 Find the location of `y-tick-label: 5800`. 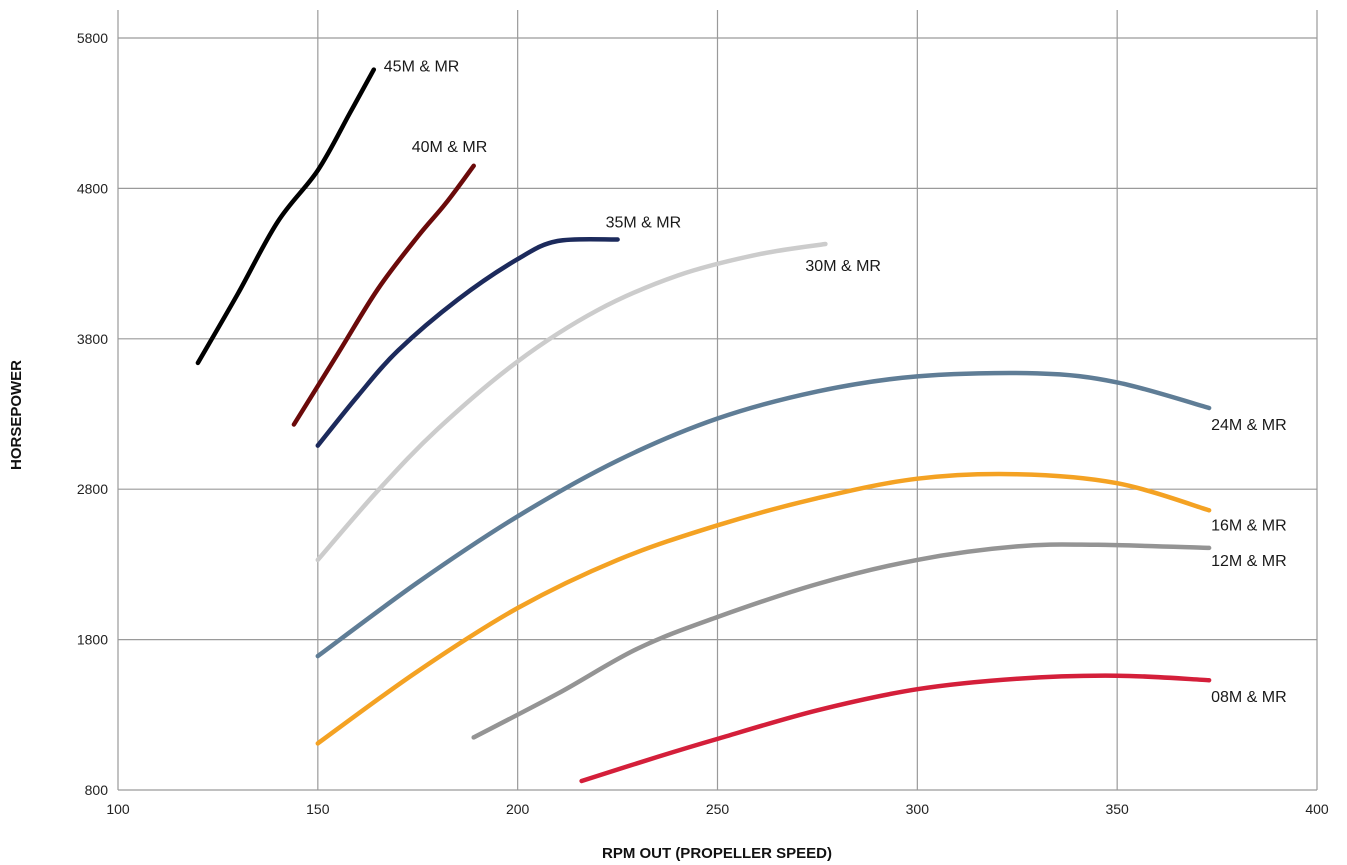

y-tick-label: 5800 is located at coordinates (92, 38).